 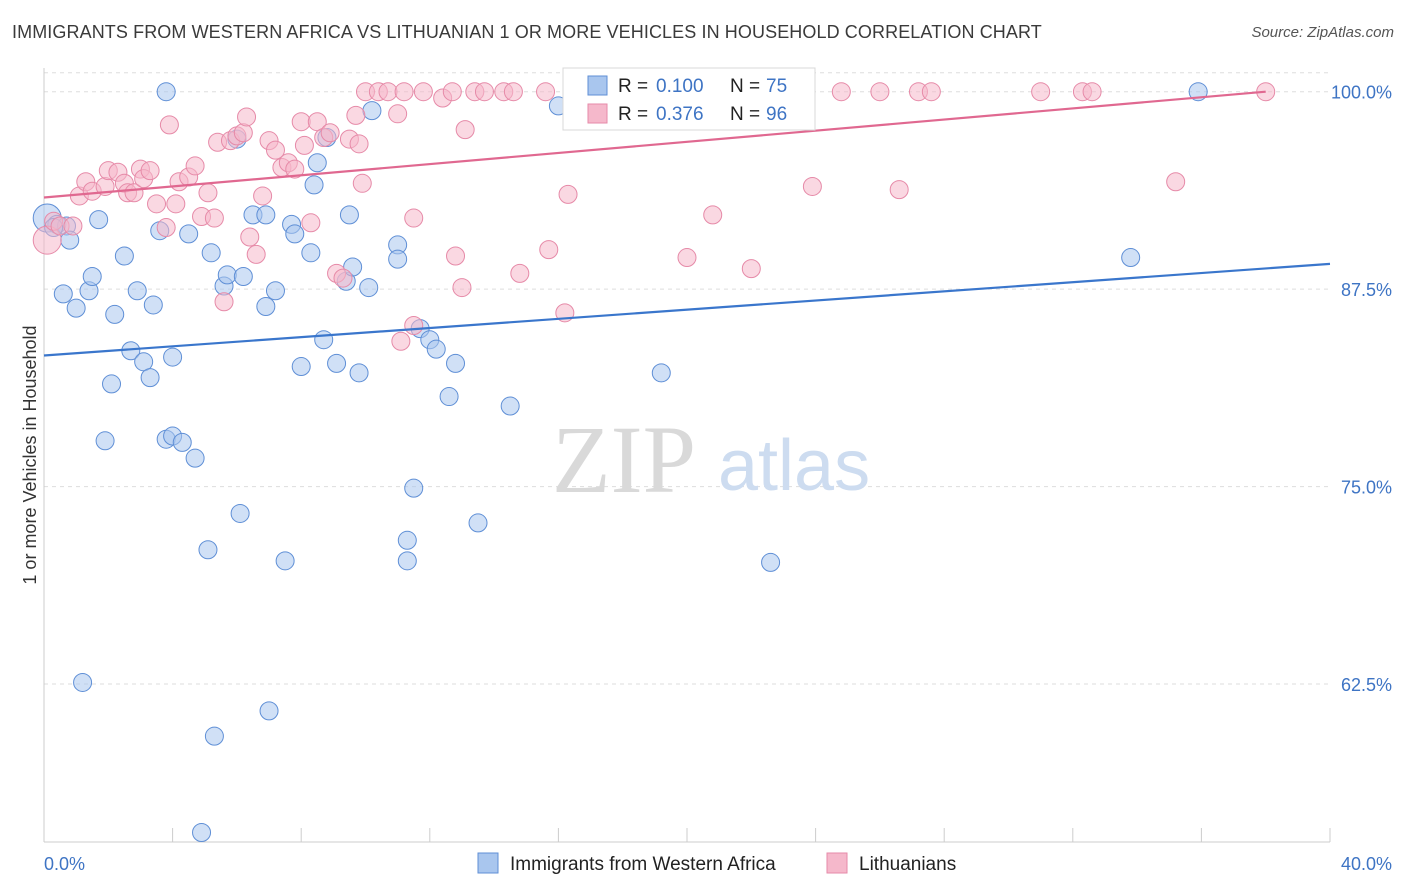 I want to click on legend-n-value-2: 96, so click(x=776, y=114).